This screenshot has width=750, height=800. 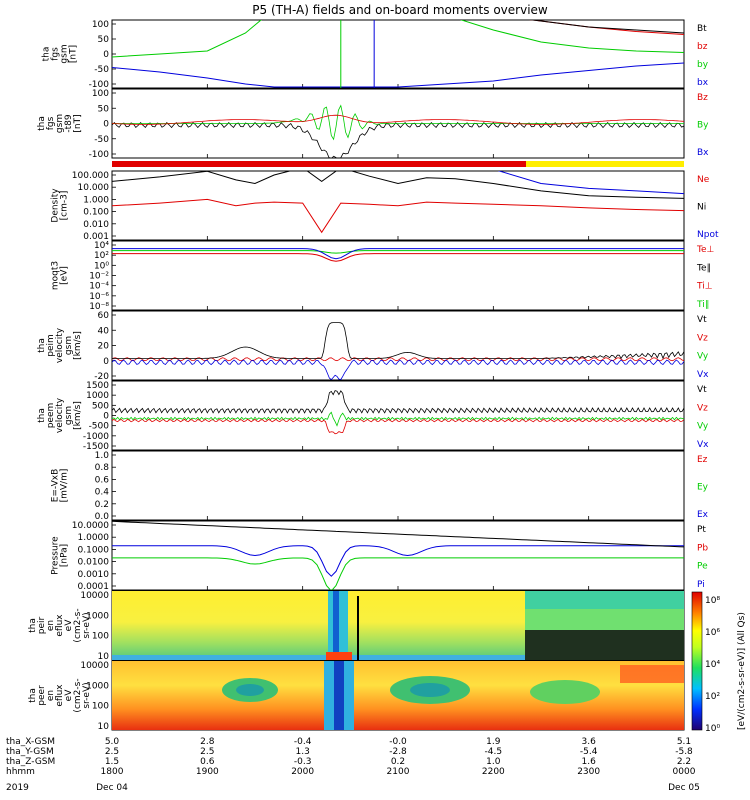 I want to click on ytick-label: 100, so click(x=100, y=707).